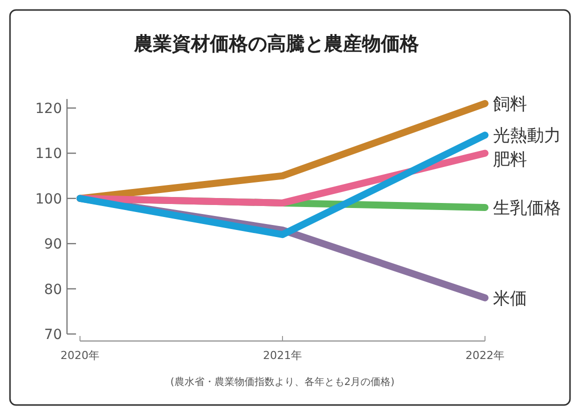 This screenshot has width=583, height=417. I want to click on series-label: 米価, so click(510, 298).